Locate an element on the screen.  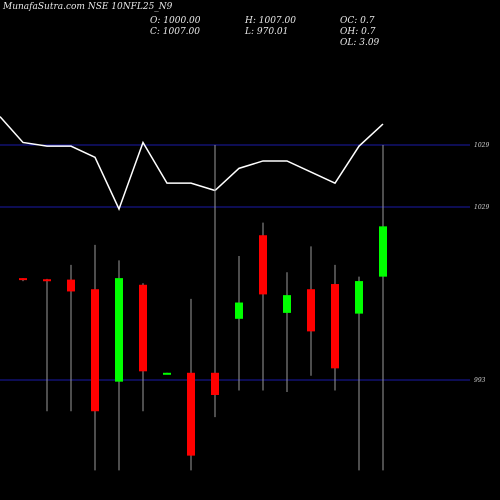
chart-title: MunafaSutra.com NSE 10NFL25_N9 is located at coordinates (88, 7).